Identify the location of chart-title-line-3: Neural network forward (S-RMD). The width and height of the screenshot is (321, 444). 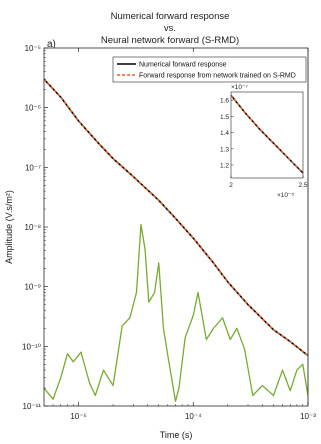
(170, 40).